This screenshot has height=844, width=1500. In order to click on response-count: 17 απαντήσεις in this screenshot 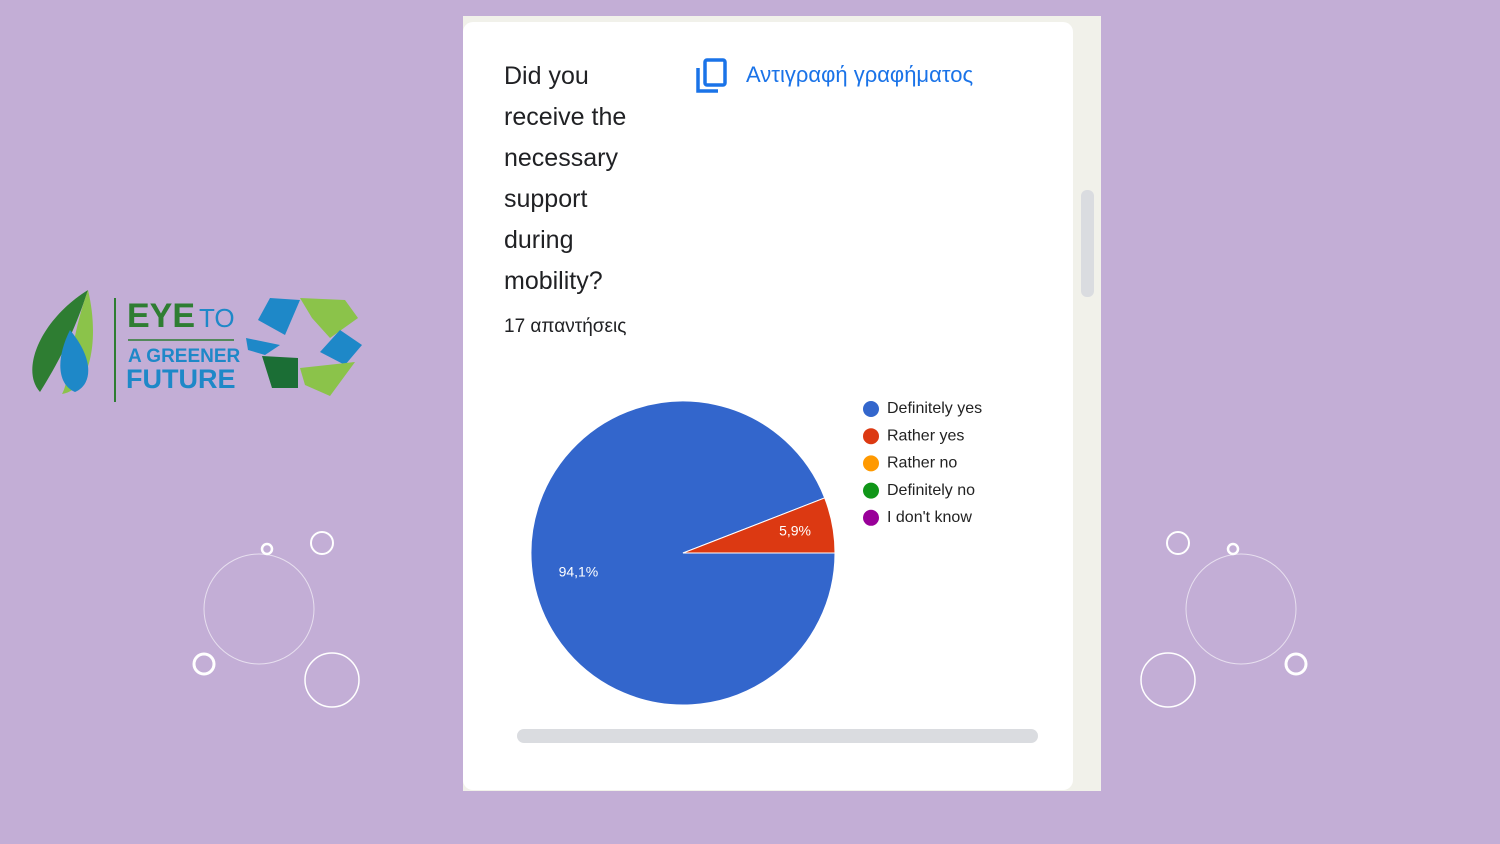, I will do `click(565, 326)`.